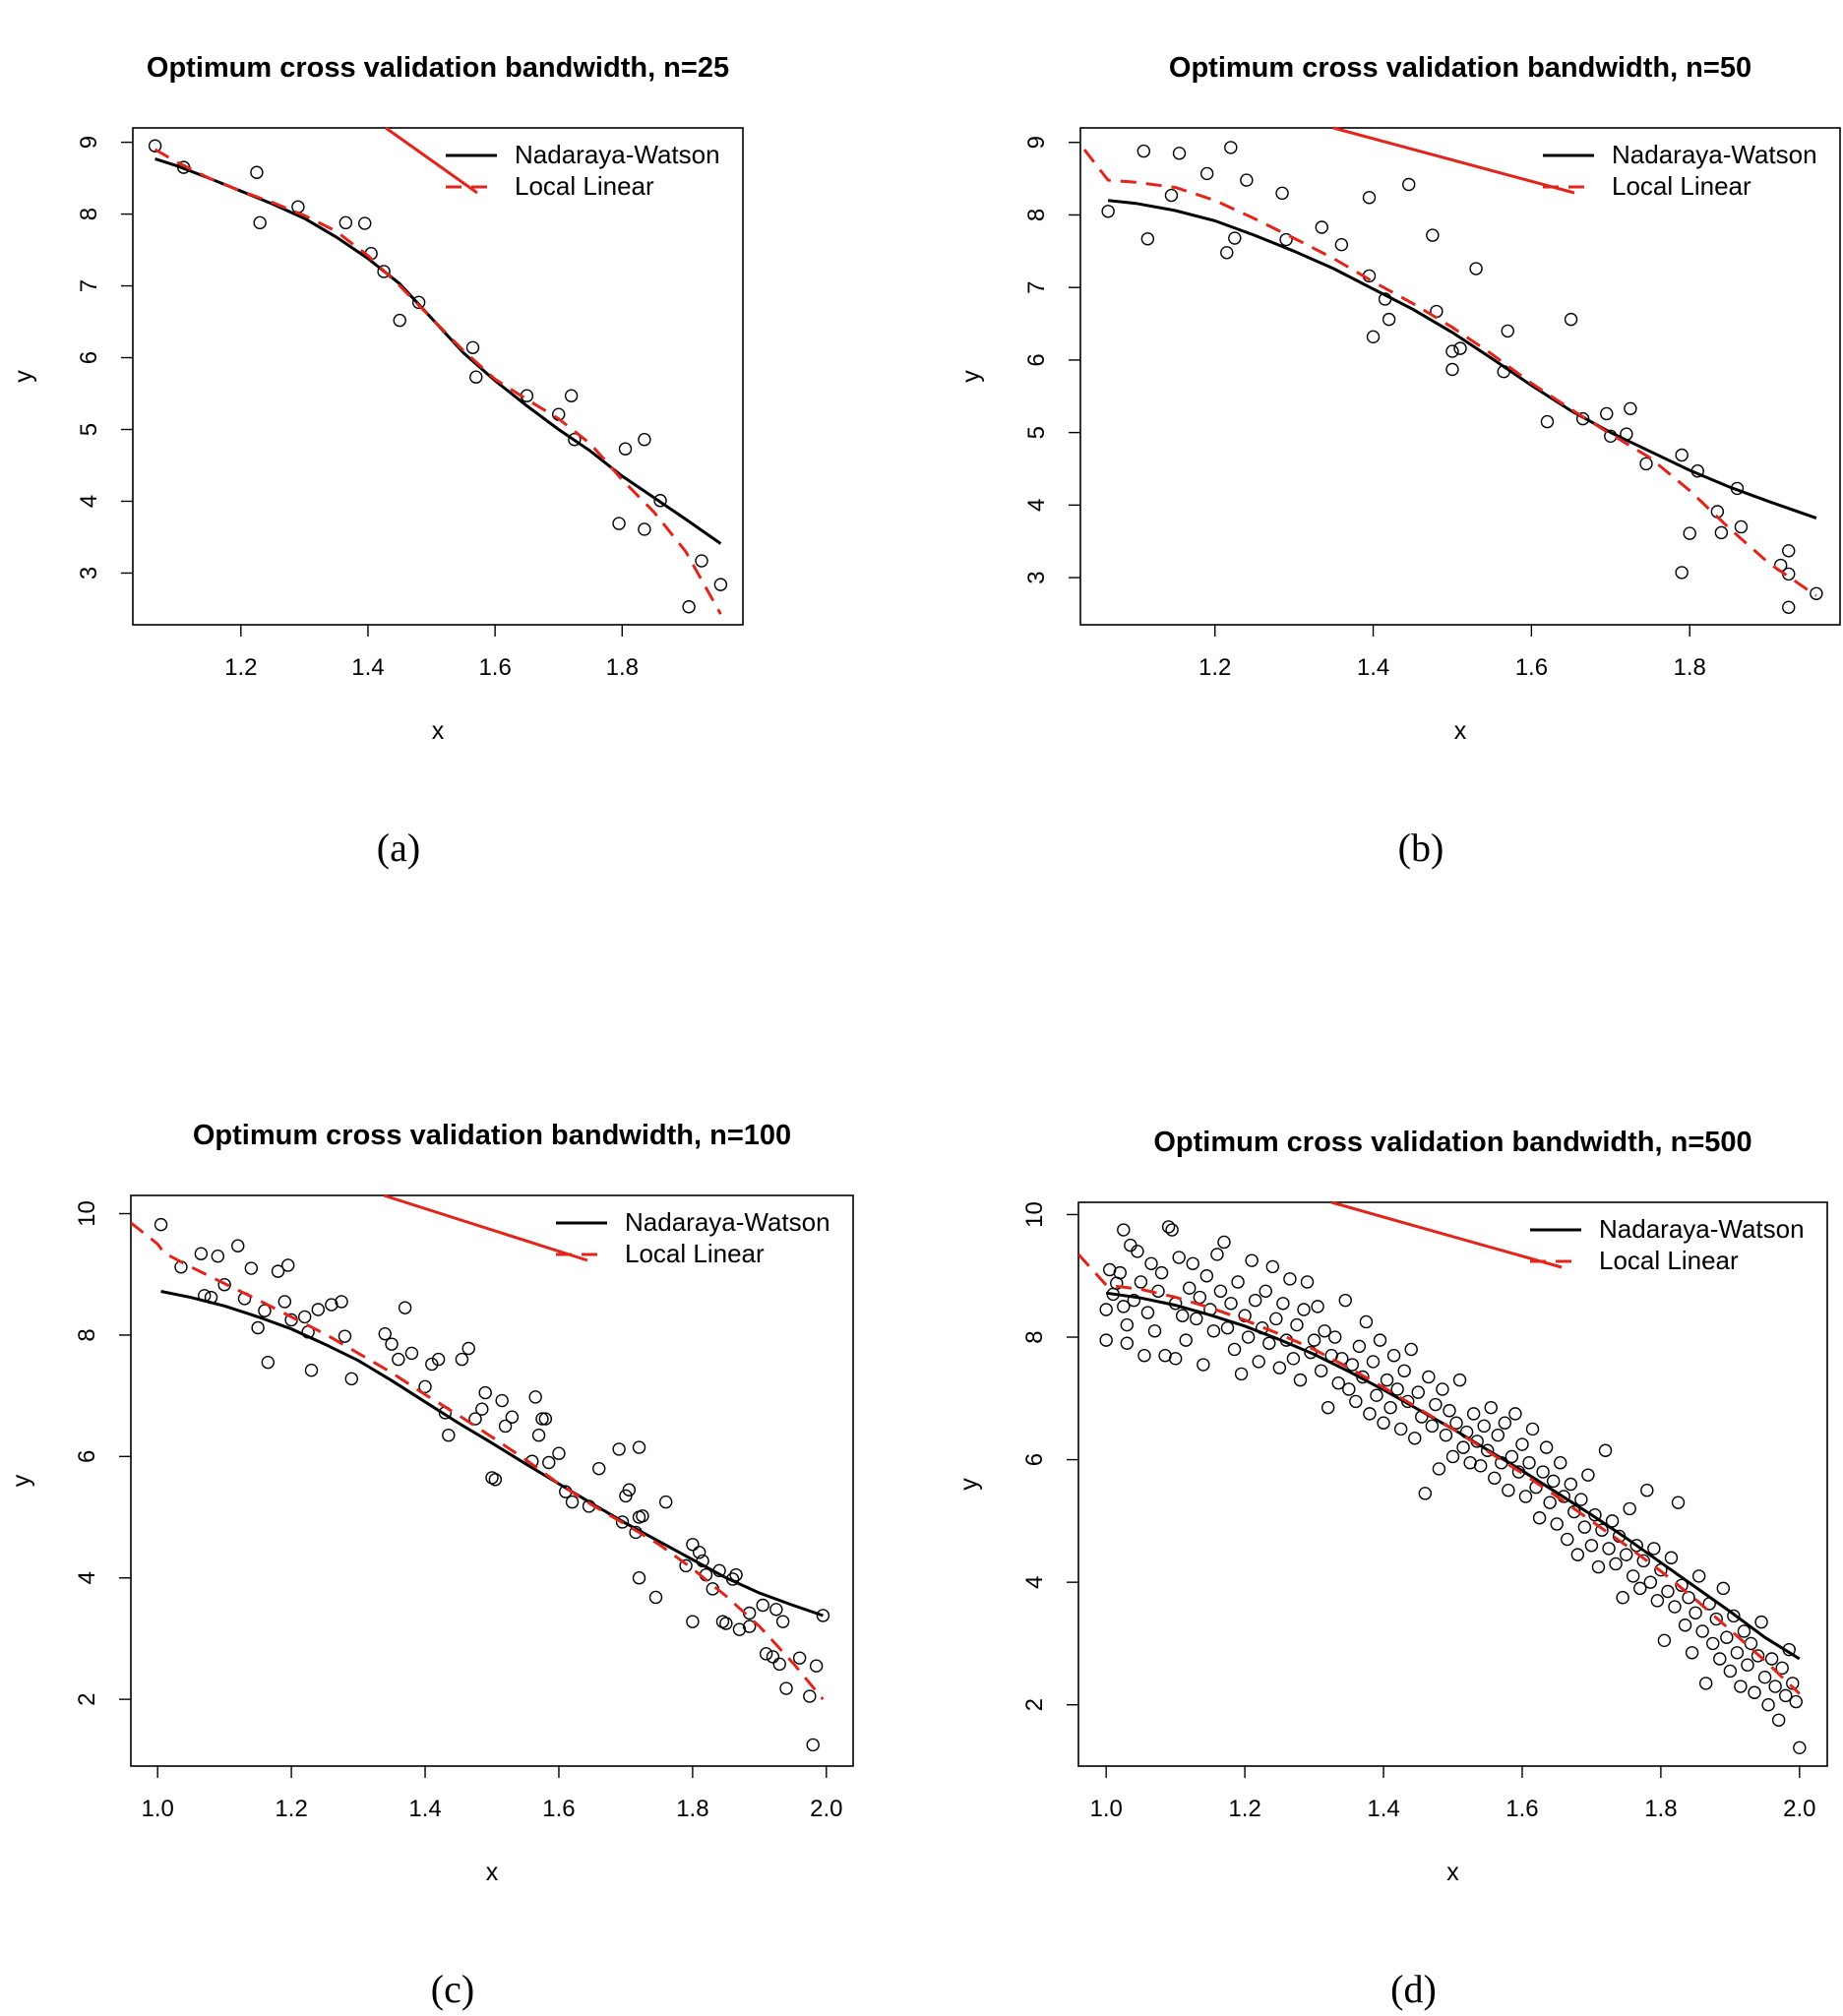  Describe the element at coordinates (24, 376) in the screenshot. I see `y-axis-label: y` at that location.